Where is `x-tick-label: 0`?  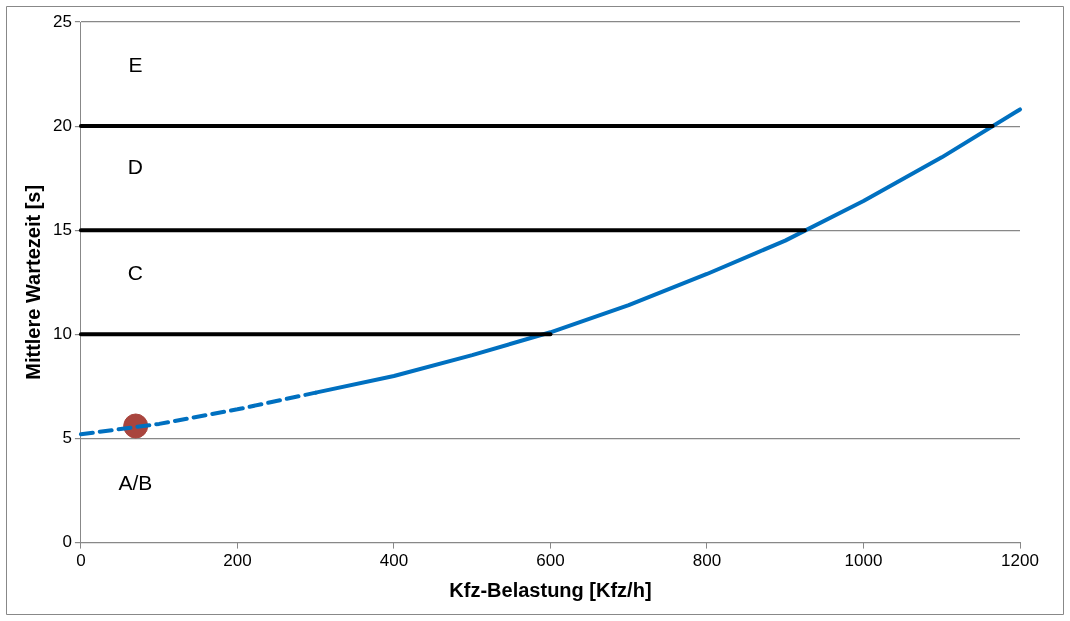
x-tick-label: 0 is located at coordinates (81, 561).